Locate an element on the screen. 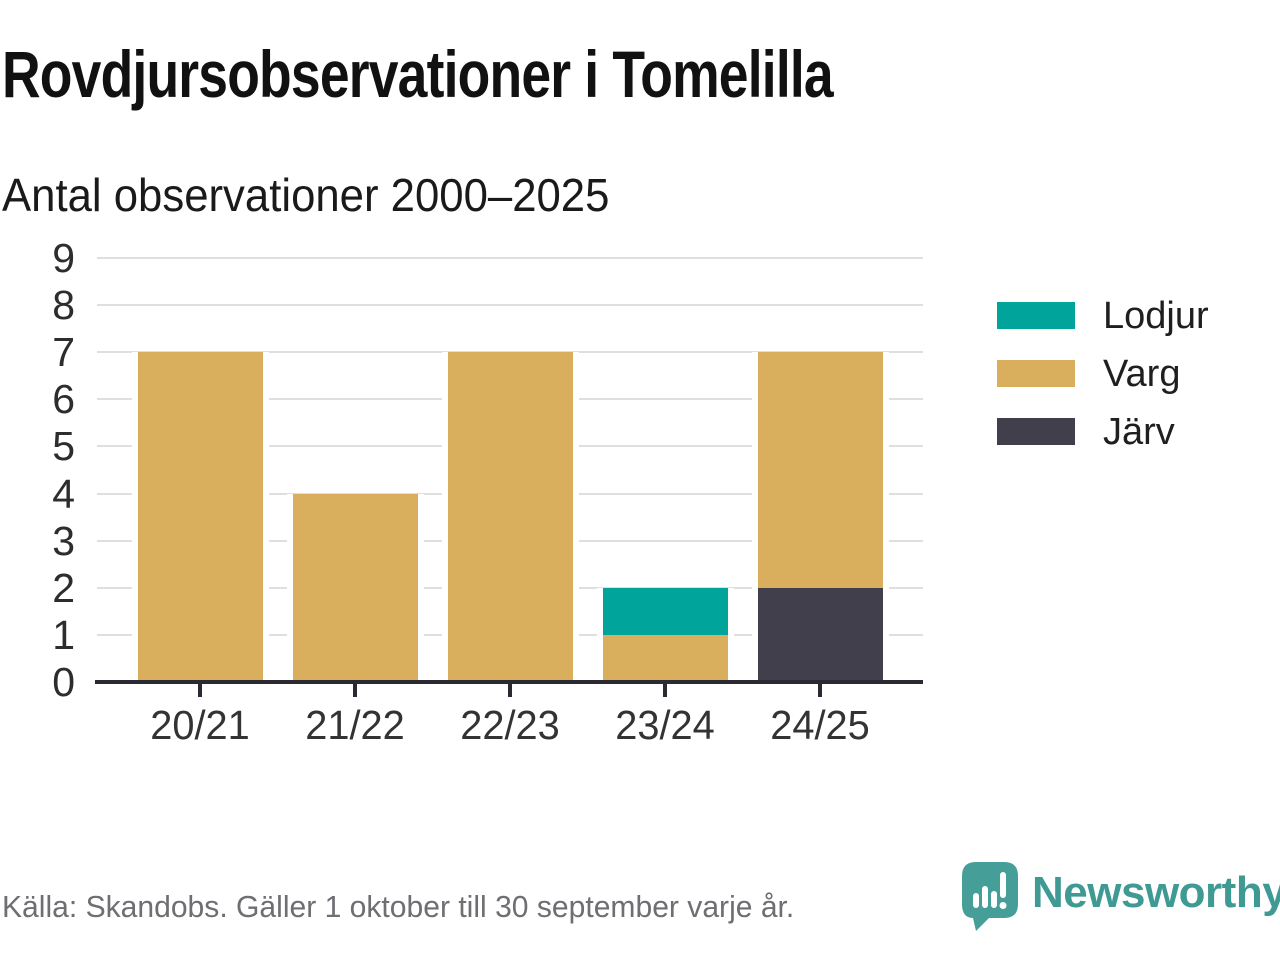 The height and width of the screenshot is (960, 1280). y-tick-label: 9 is located at coordinates (63, 258).